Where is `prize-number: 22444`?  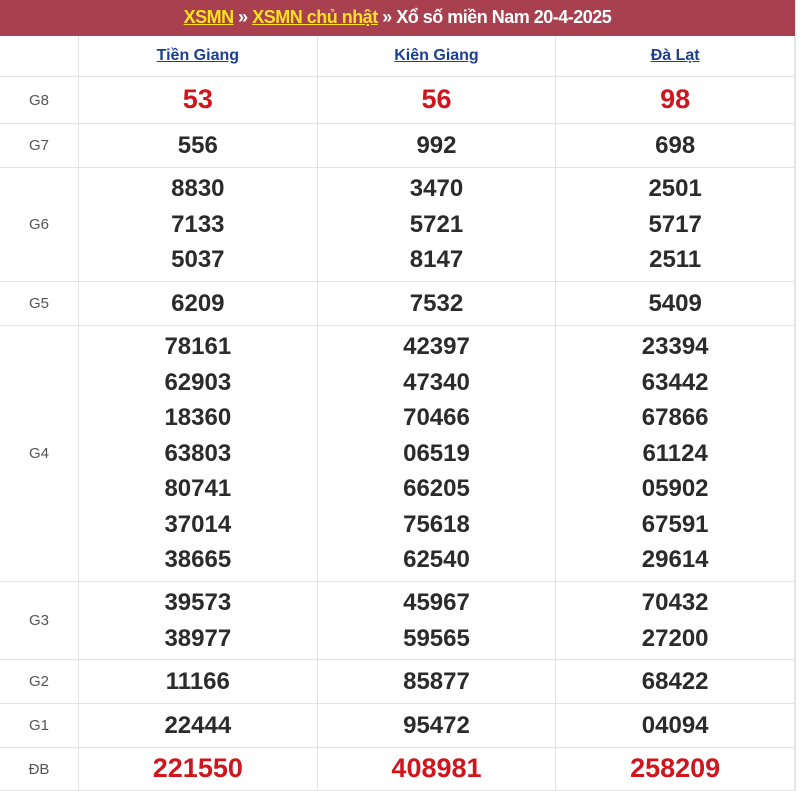
prize-number: 22444 is located at coordinates (198, 725).